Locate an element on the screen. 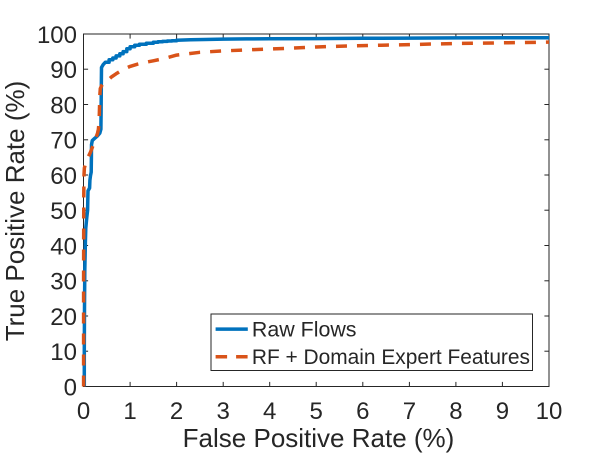 The height and width of the screenshot is (458, 607). svg-text: 5 is located at coordinates (316, 411).